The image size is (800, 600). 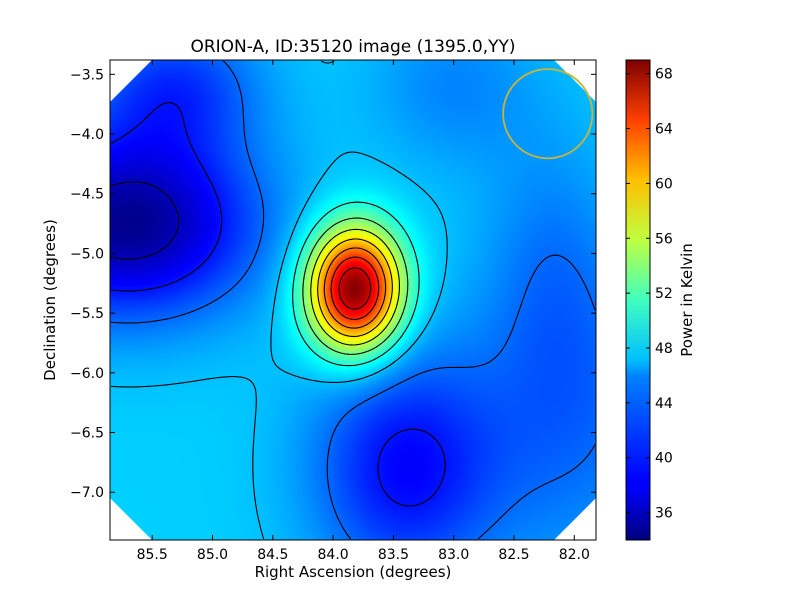 What do you see at coordinates (574, 555) in the screenshot?
I see `x-tick-label: 82.0` at bounding box center [574, 555].